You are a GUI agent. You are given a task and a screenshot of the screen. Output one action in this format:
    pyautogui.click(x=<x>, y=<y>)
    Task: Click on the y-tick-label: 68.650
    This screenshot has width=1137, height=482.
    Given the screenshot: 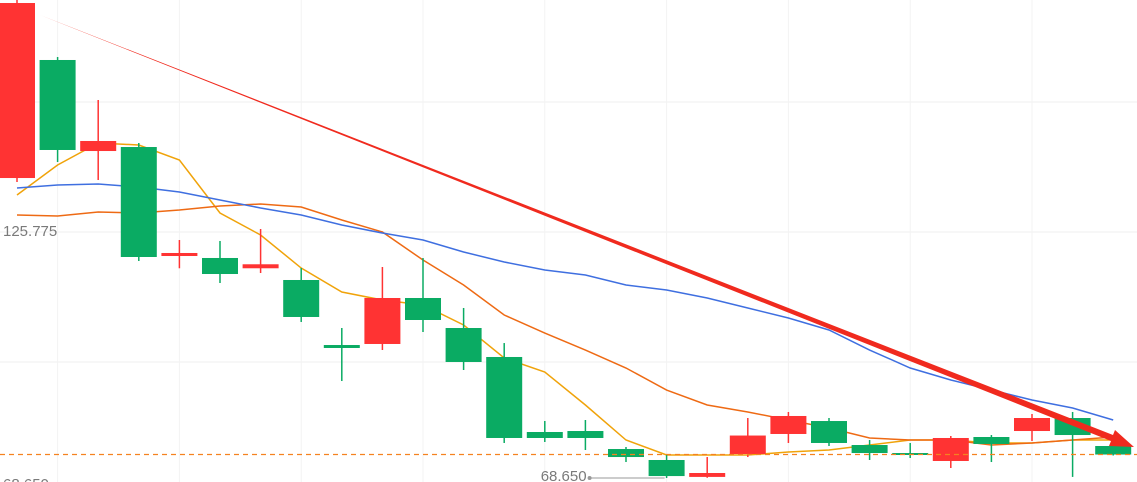 What is the action you would take?
    pyautogui.click(x=26, y=479)
    